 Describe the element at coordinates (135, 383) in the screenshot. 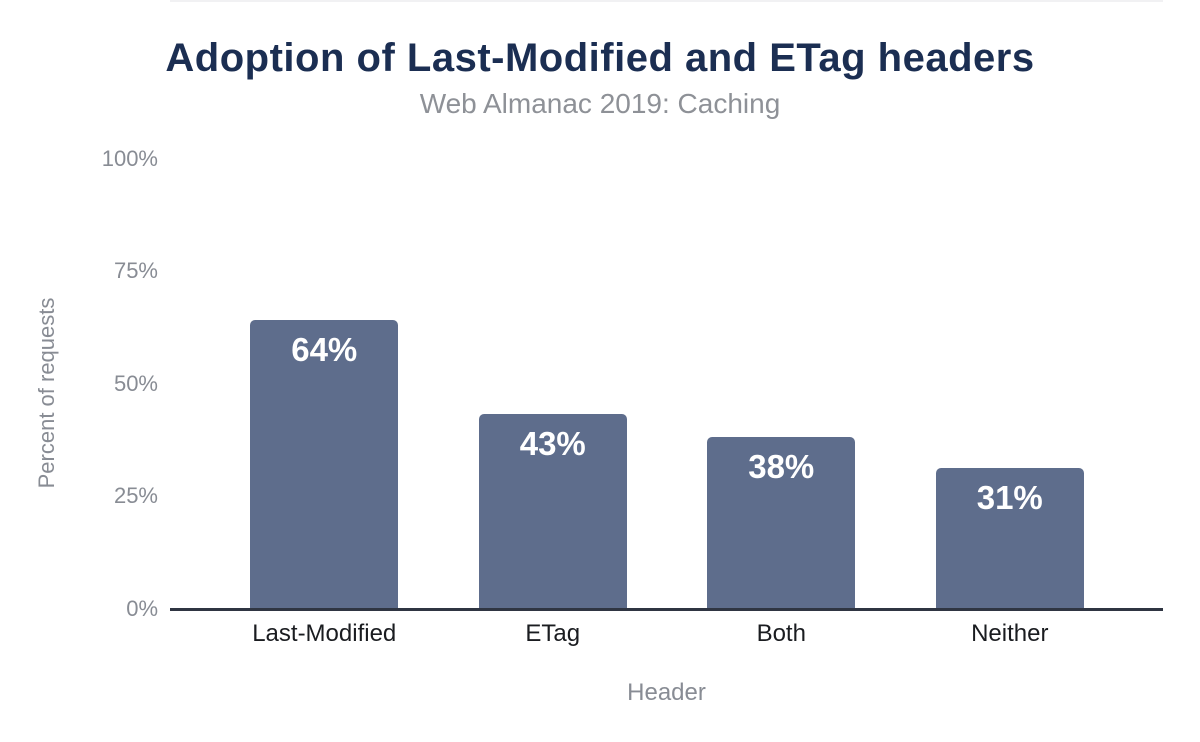

I see `y-tick-50: 50%` at that location.